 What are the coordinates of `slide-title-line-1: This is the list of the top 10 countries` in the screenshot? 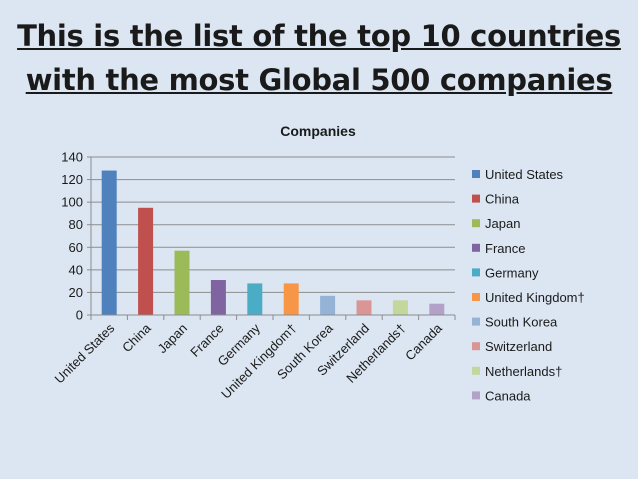 It's located at (319, 36).